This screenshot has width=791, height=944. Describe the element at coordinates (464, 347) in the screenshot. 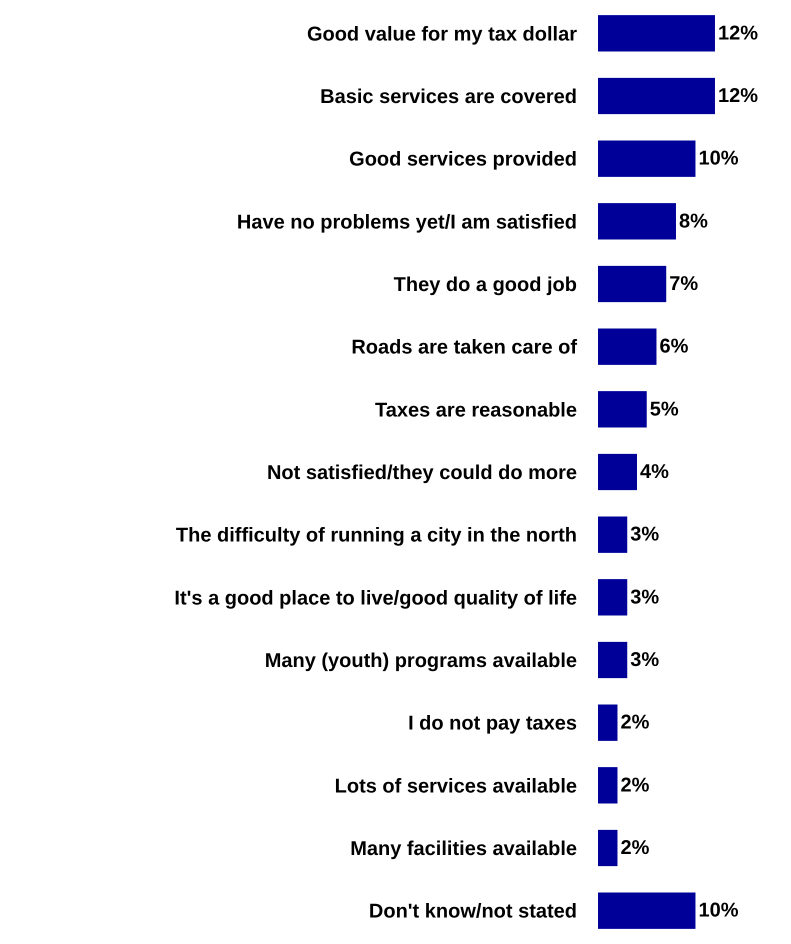

I see `y-tick-label: Roads are taken care of` at that location.